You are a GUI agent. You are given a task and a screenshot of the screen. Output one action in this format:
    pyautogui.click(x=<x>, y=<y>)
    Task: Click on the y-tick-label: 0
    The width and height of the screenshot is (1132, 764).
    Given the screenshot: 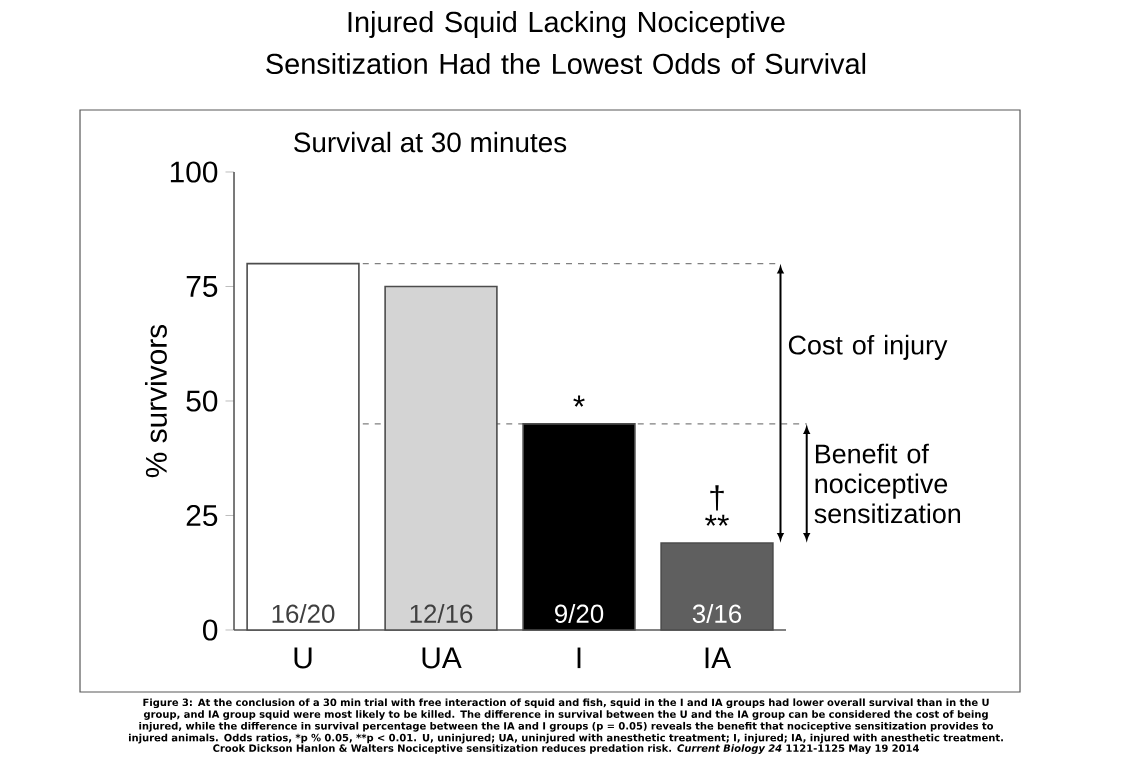 What is the action you would take?
    pyautogui.click(x=210, y=630)
    